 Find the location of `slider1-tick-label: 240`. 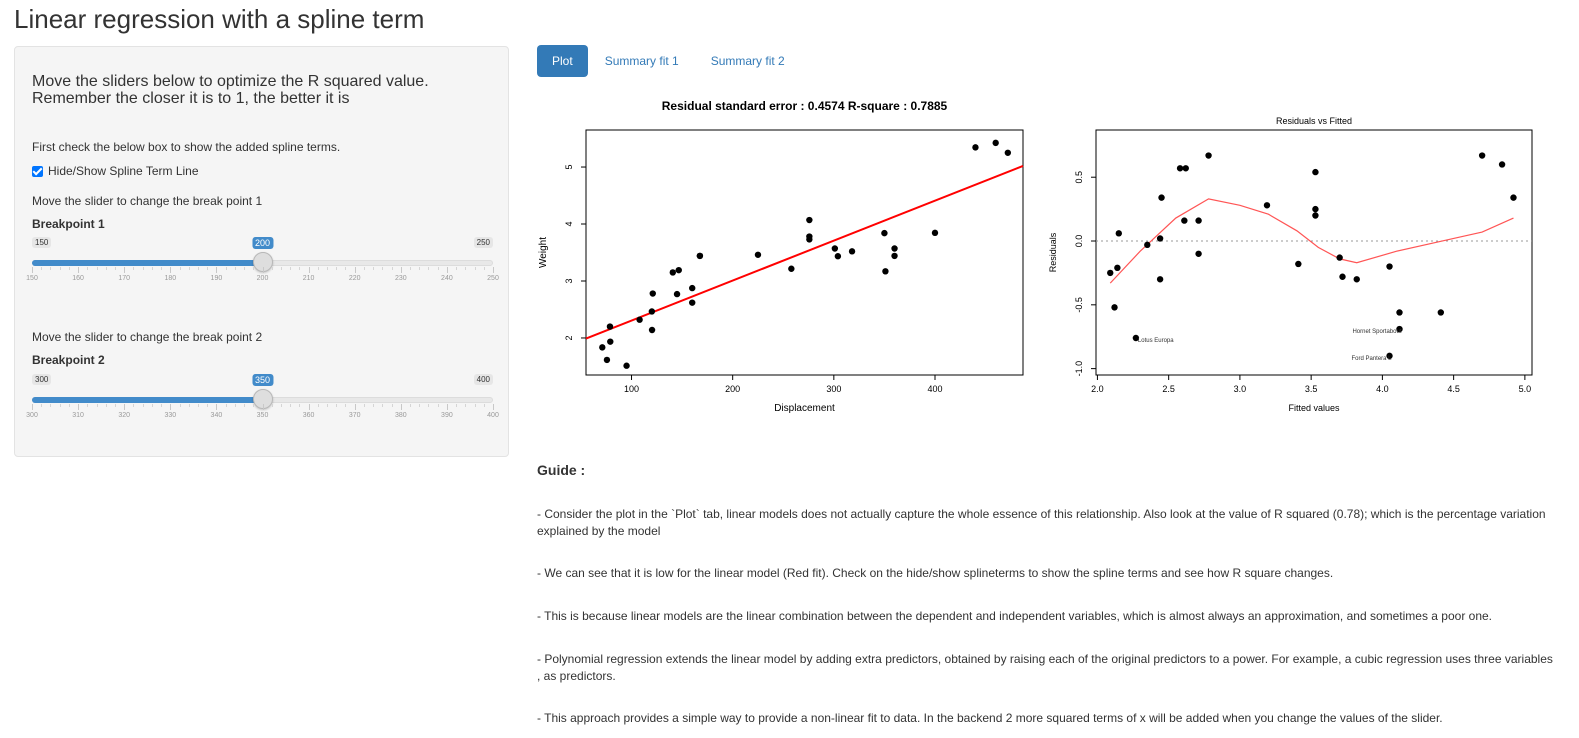

slider1-tick-label: 240 is located at coordinates (447, 278).